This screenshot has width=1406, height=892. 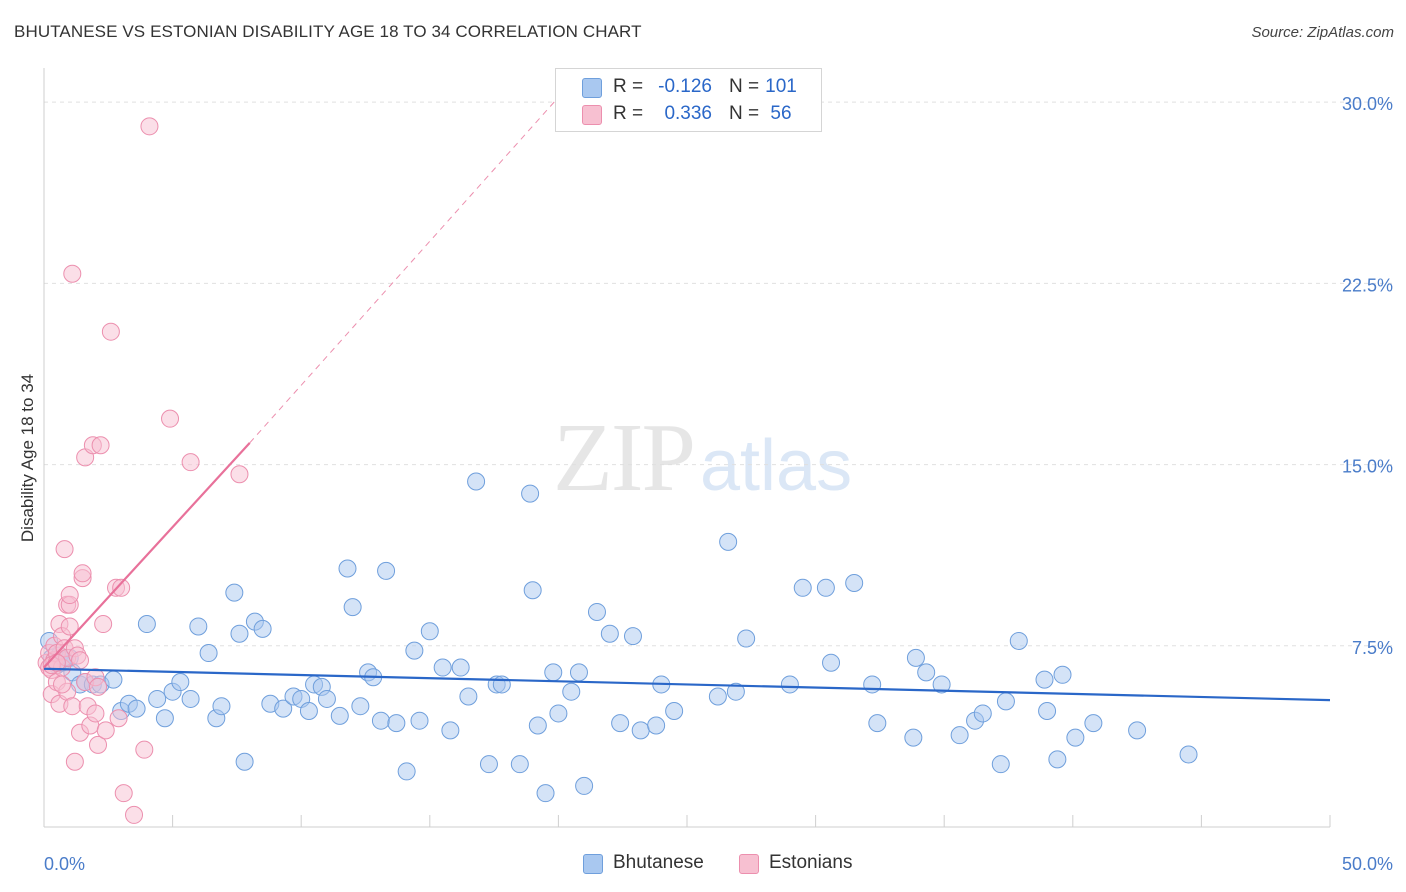 I want to click on watermark-atlas: atlas, so click(x=776, y=466).